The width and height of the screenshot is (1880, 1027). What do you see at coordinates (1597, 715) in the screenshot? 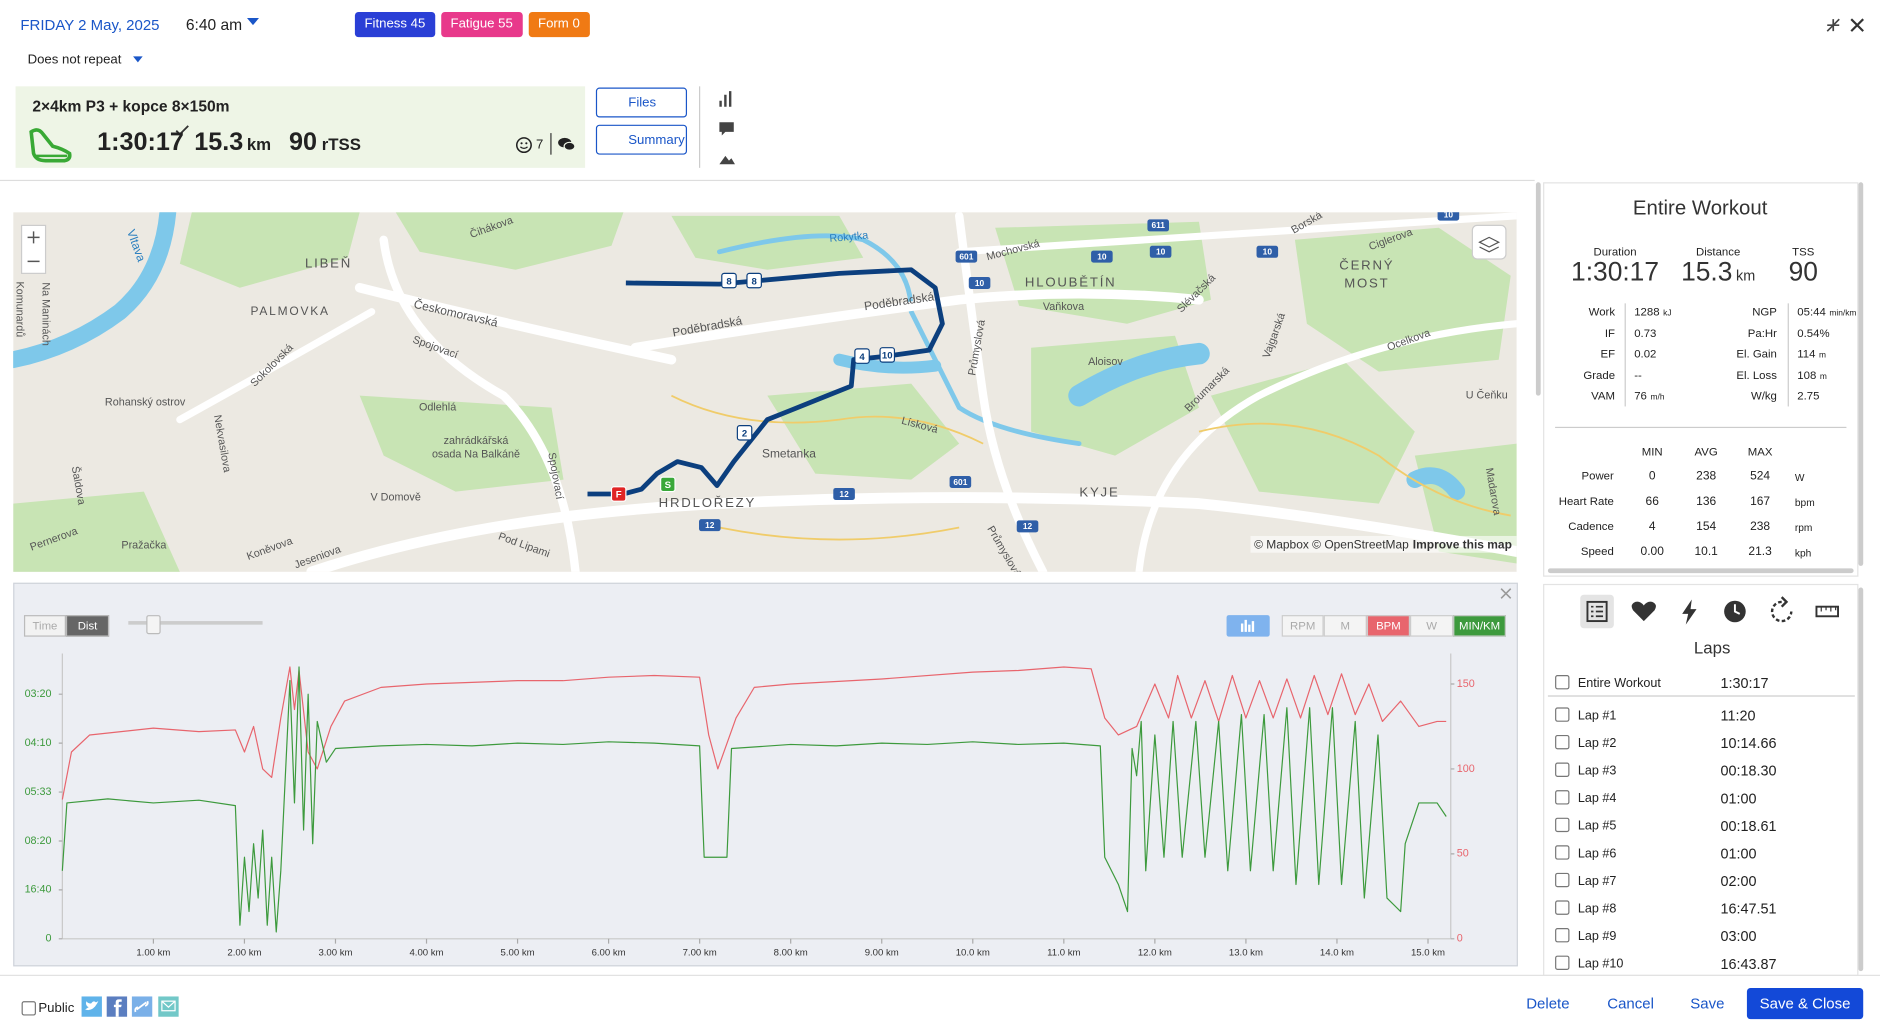
I see `lap-name: Lap #1` at bounding box center [1597, 715].